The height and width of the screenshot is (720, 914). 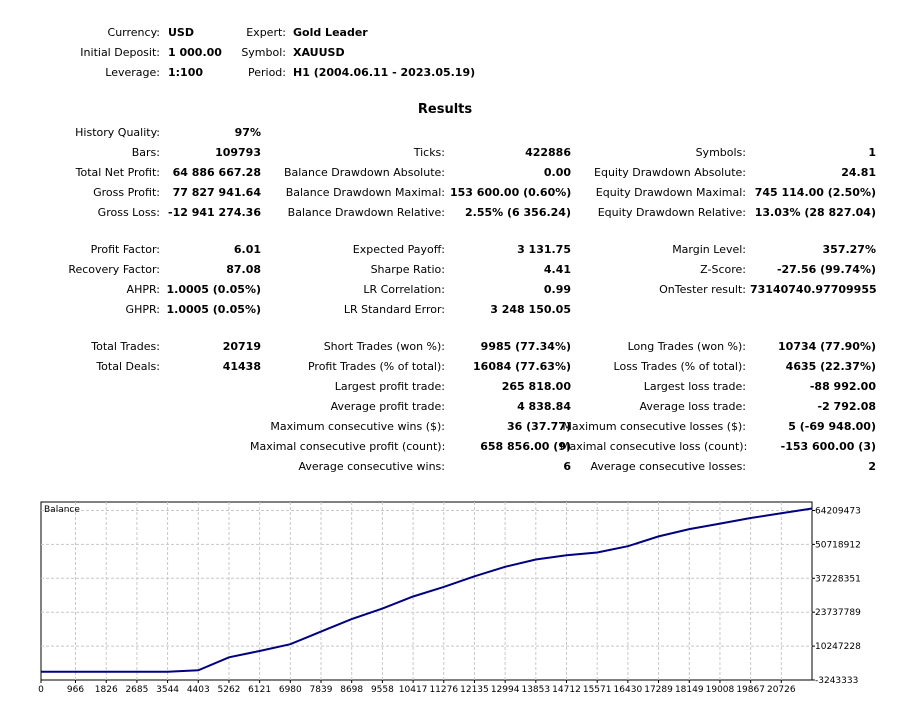 What do you see at coordinates (658, 690) in the screenshot?
I see `x-tick-label: 17289` at bounding box center [658, 690].